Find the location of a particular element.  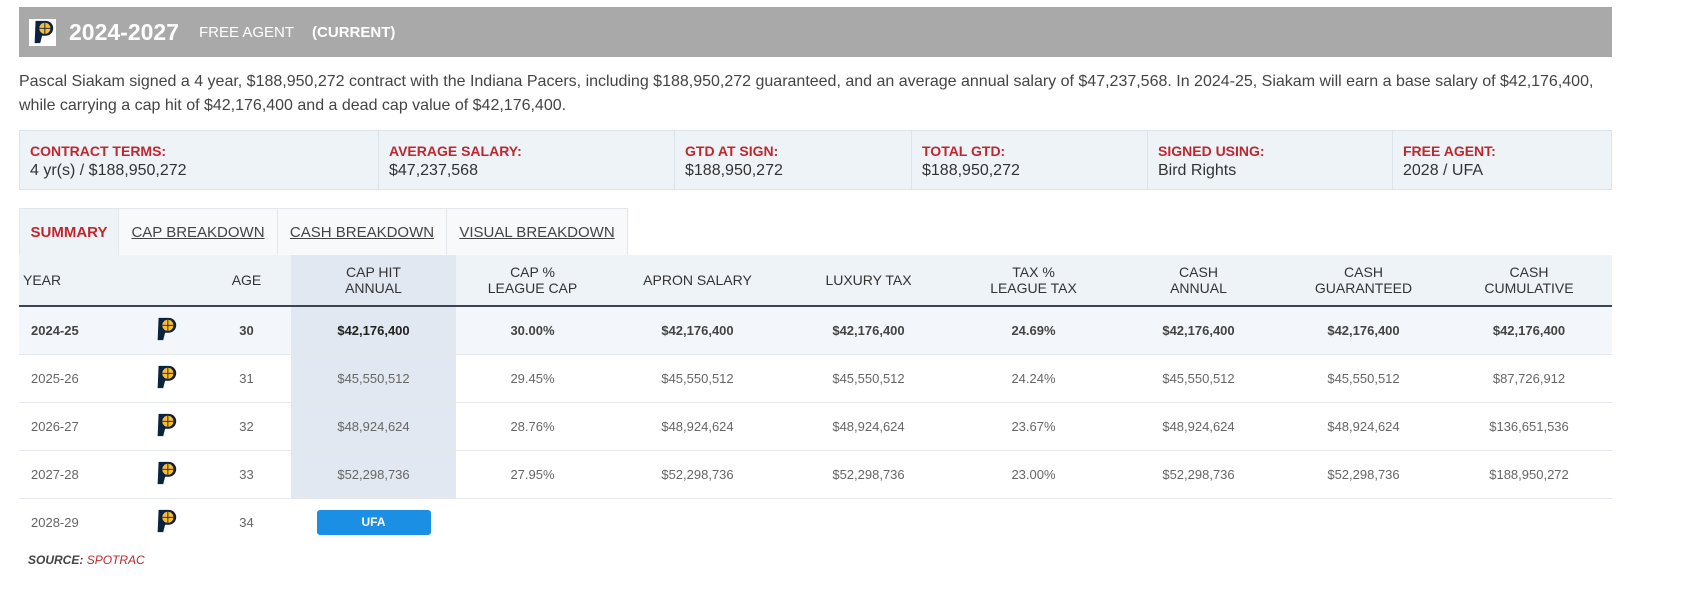

term-gtd-at-sign: GTD AT SIGN: $188,950,272 is located at coordinates (793, 160).